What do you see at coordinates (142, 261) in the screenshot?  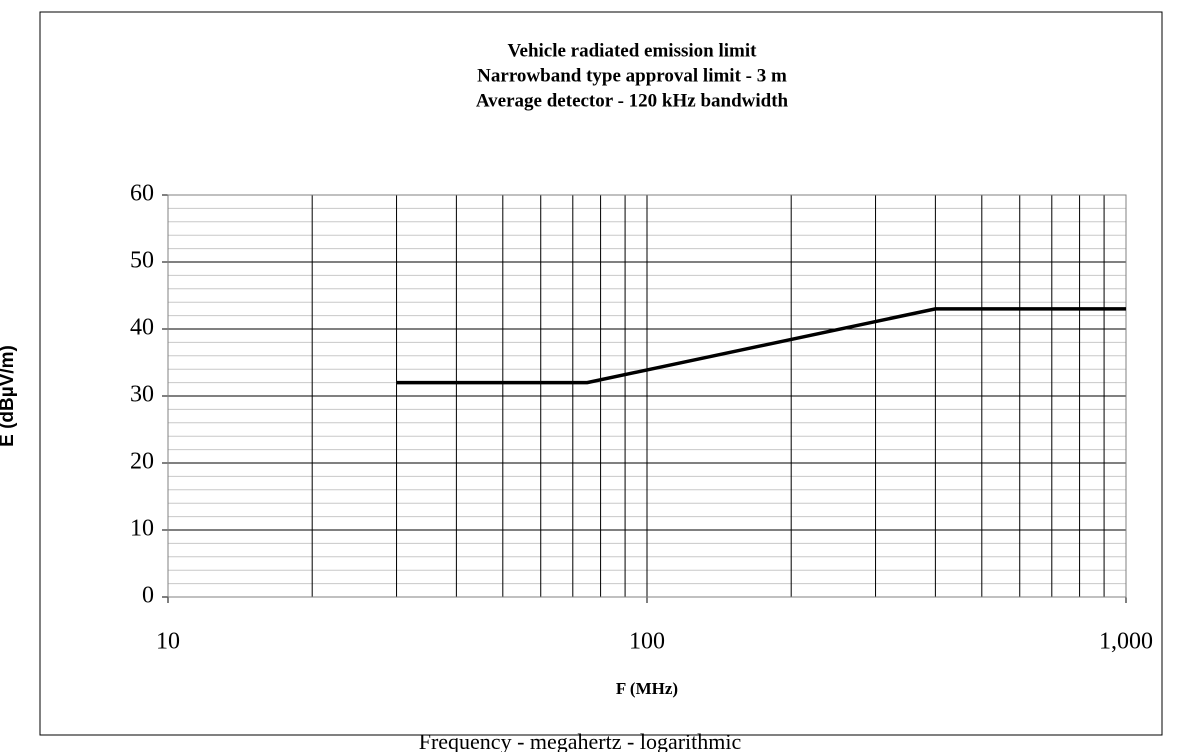 I see `y-tick-label: 50` at bounding box center [142, 261].